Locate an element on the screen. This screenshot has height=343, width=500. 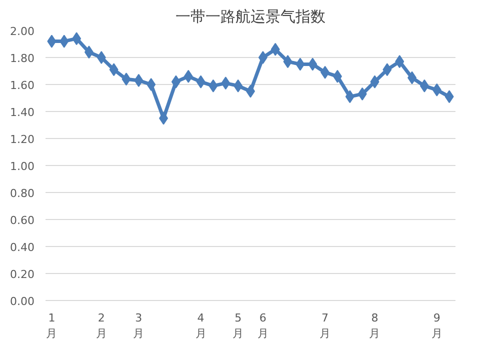
y-tick-label: 0.00 is located at coordinates (22, 301).